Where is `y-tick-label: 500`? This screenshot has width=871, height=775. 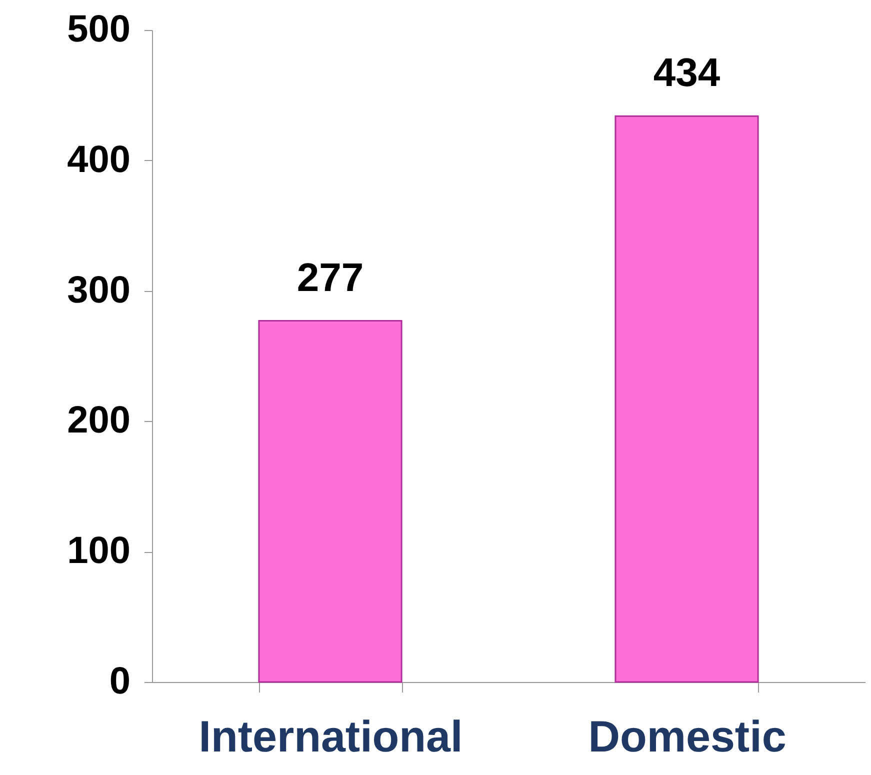
y-tick-label: 500 is located at coordinates (98, 29).